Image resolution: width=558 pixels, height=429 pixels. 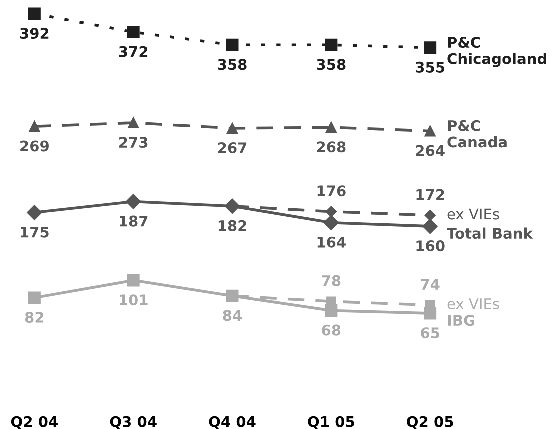 What do you see at coordinates (332, 242) in the screenshot?
I see `data-label: 164` at bounding box center [332, 242].